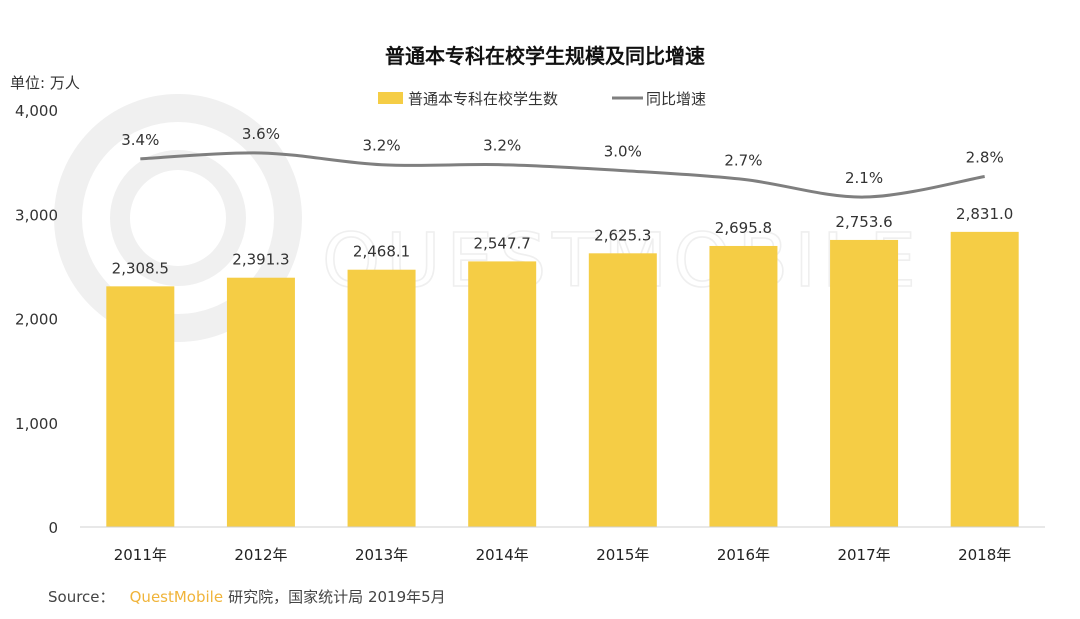 The height and width of the screenshot is (619, 1080). Describe the element at coordinates (864, 178) in the screenshot. I see `growth-rate-label: 2.1%` at that location.